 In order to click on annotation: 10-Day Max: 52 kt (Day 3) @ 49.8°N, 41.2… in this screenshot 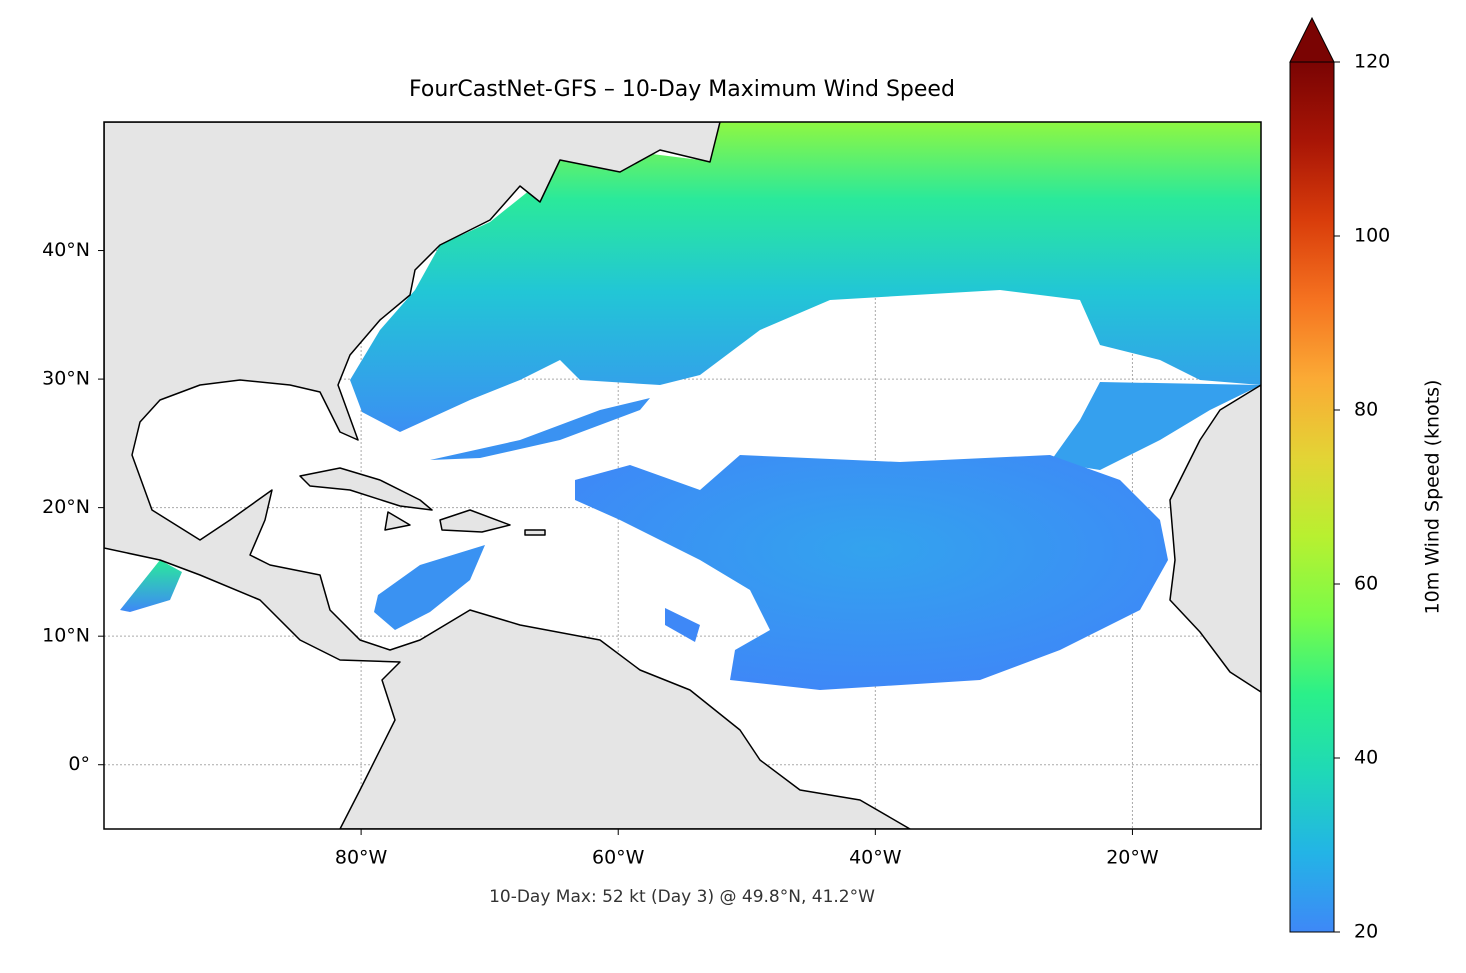, I will do `click(682, 897)`.